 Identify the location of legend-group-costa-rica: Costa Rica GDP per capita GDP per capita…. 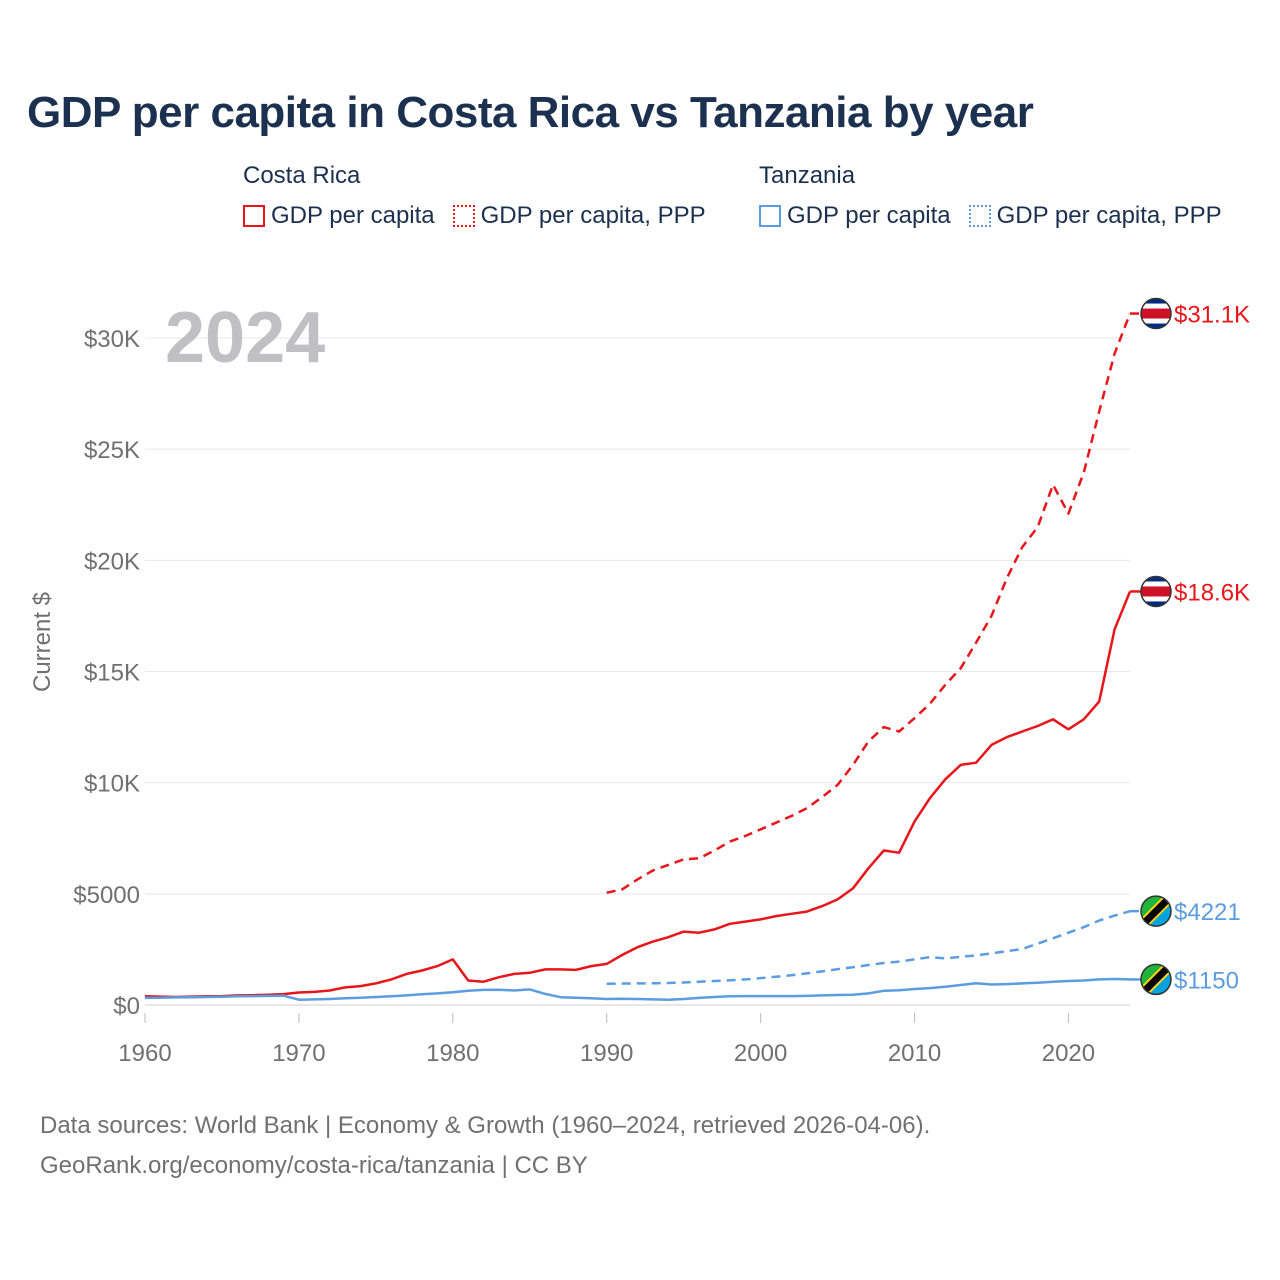
(474, 196).